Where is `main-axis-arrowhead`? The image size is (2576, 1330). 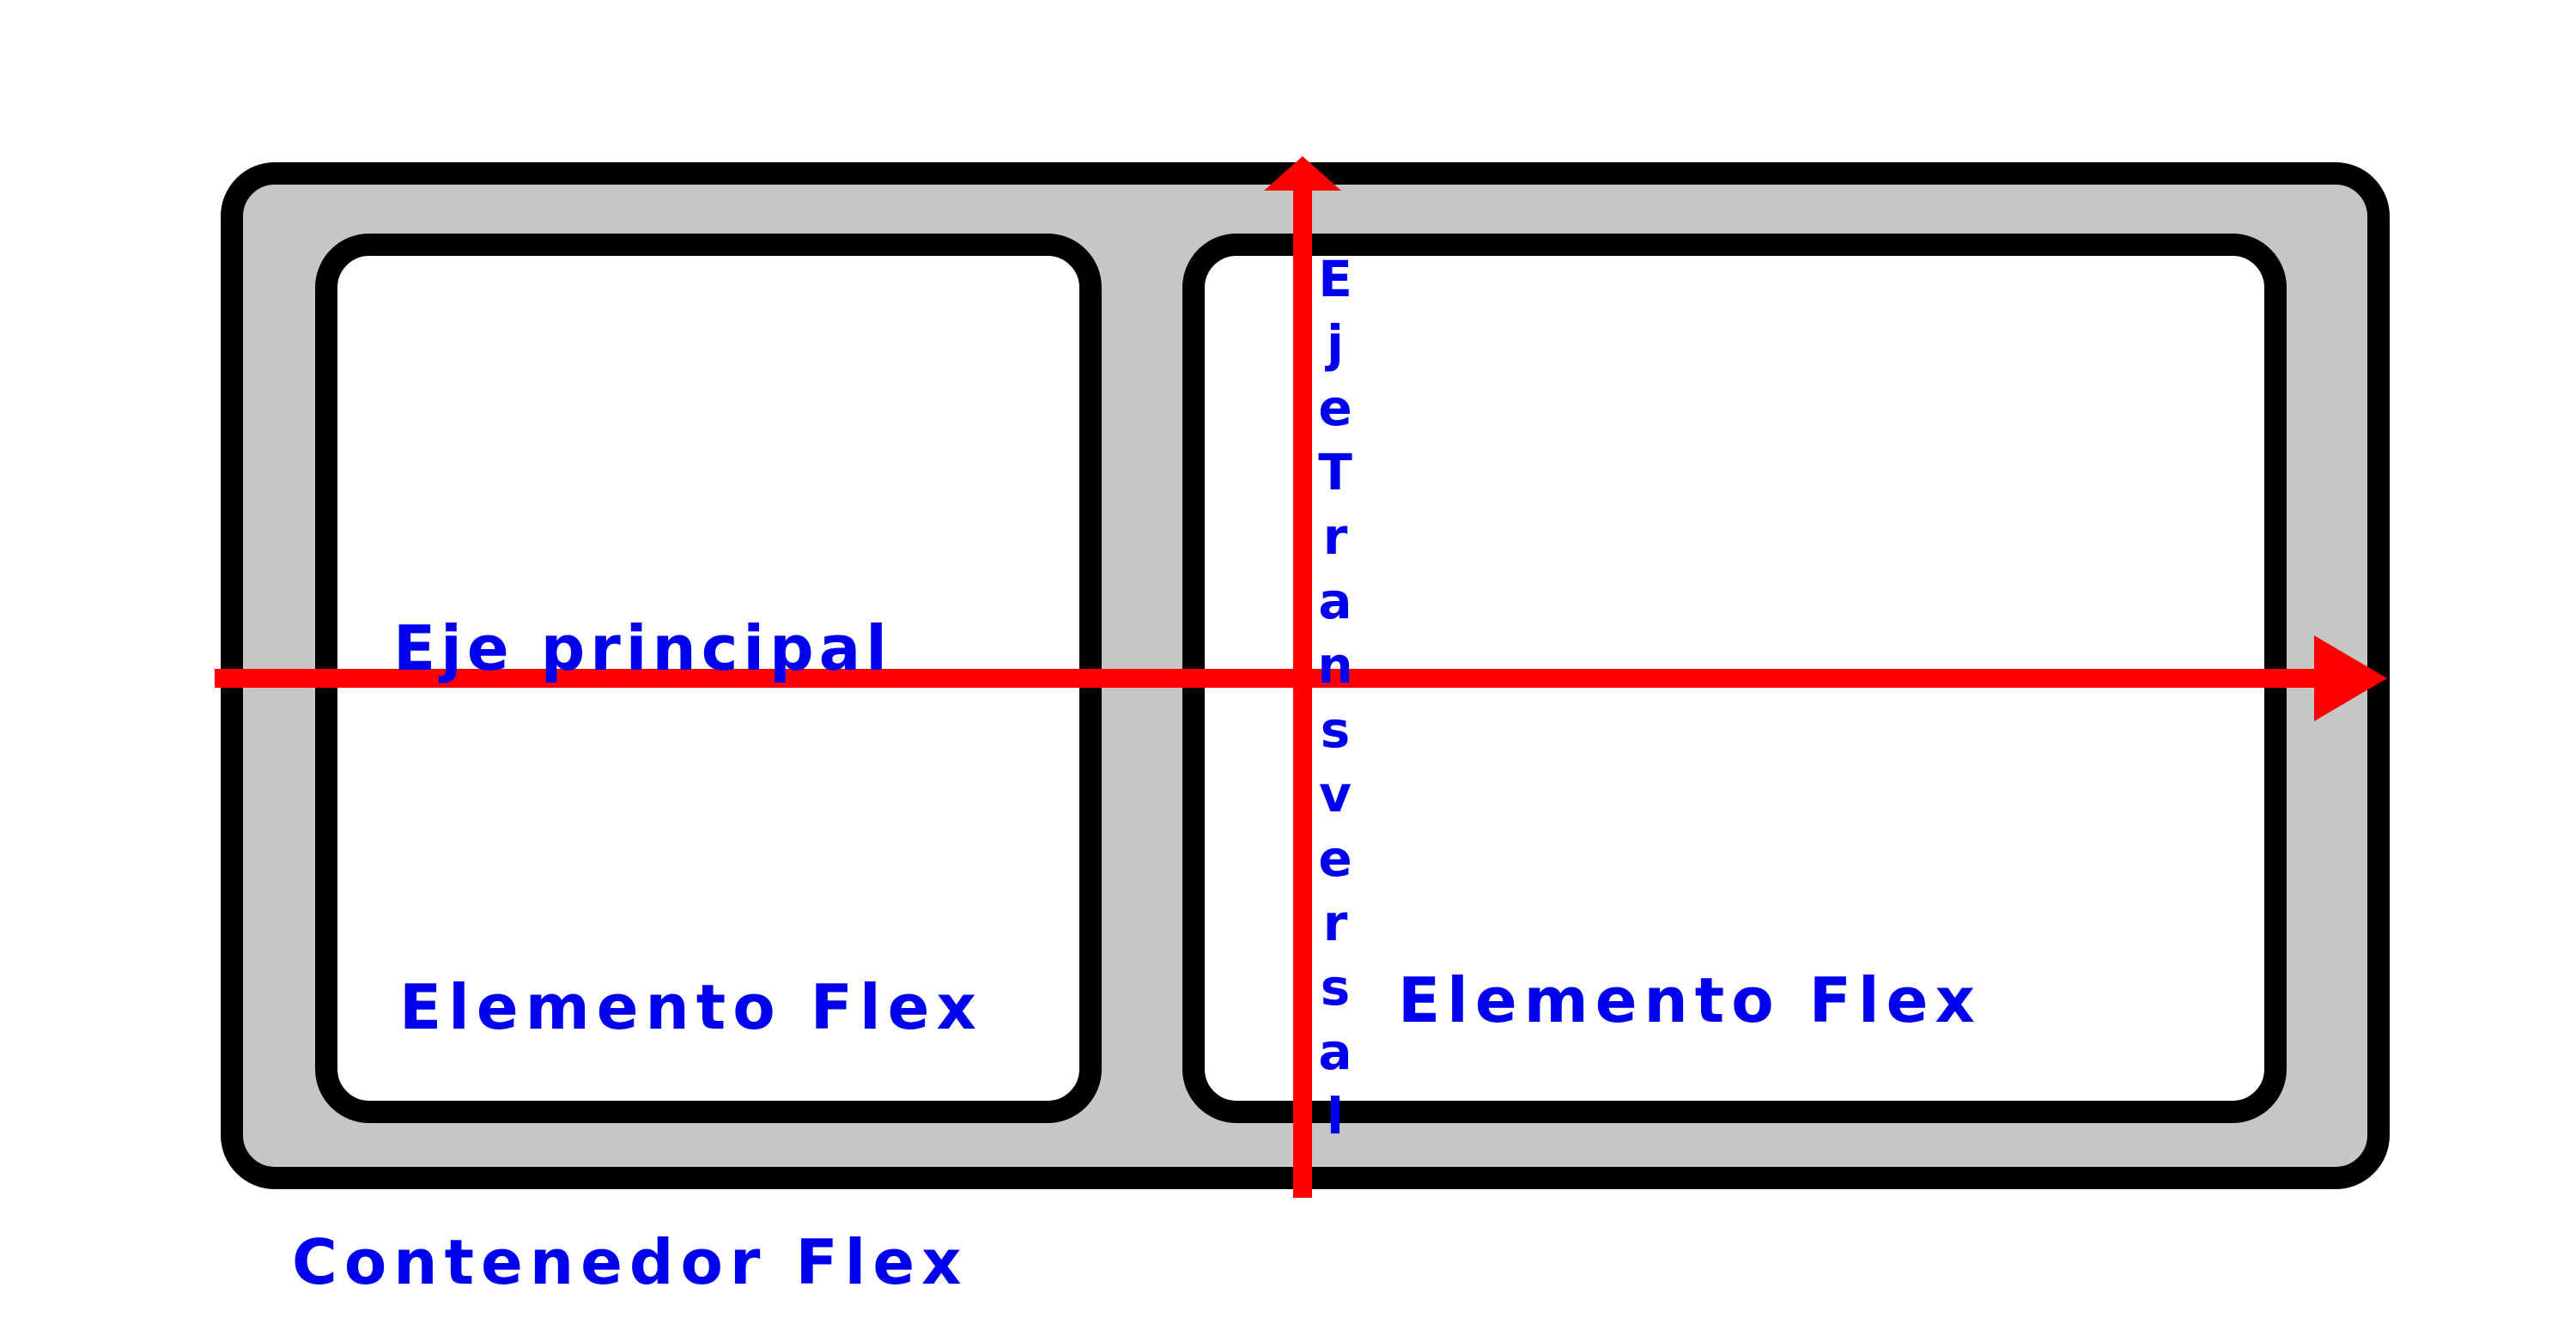
main-axis-arrowhead is located at coordinates (2350, 678).